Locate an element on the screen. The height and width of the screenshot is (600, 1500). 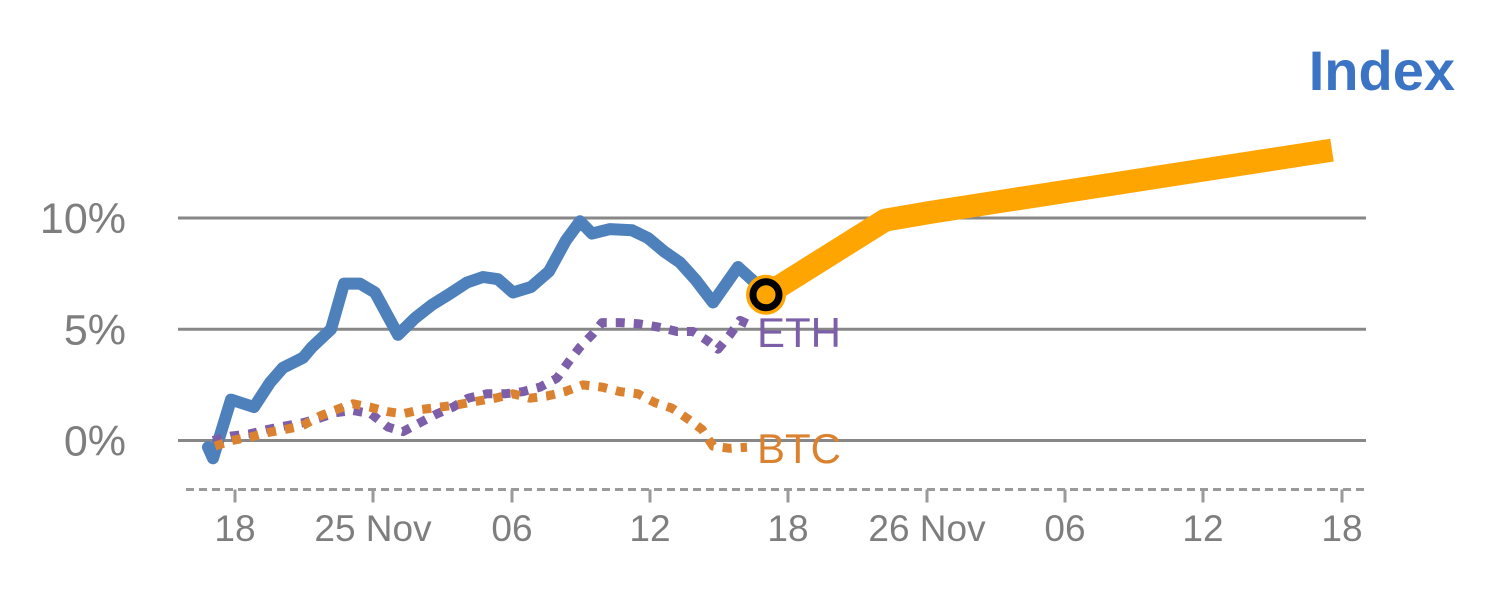
series-label-eth: ETH is located at coordinates (799, 332).